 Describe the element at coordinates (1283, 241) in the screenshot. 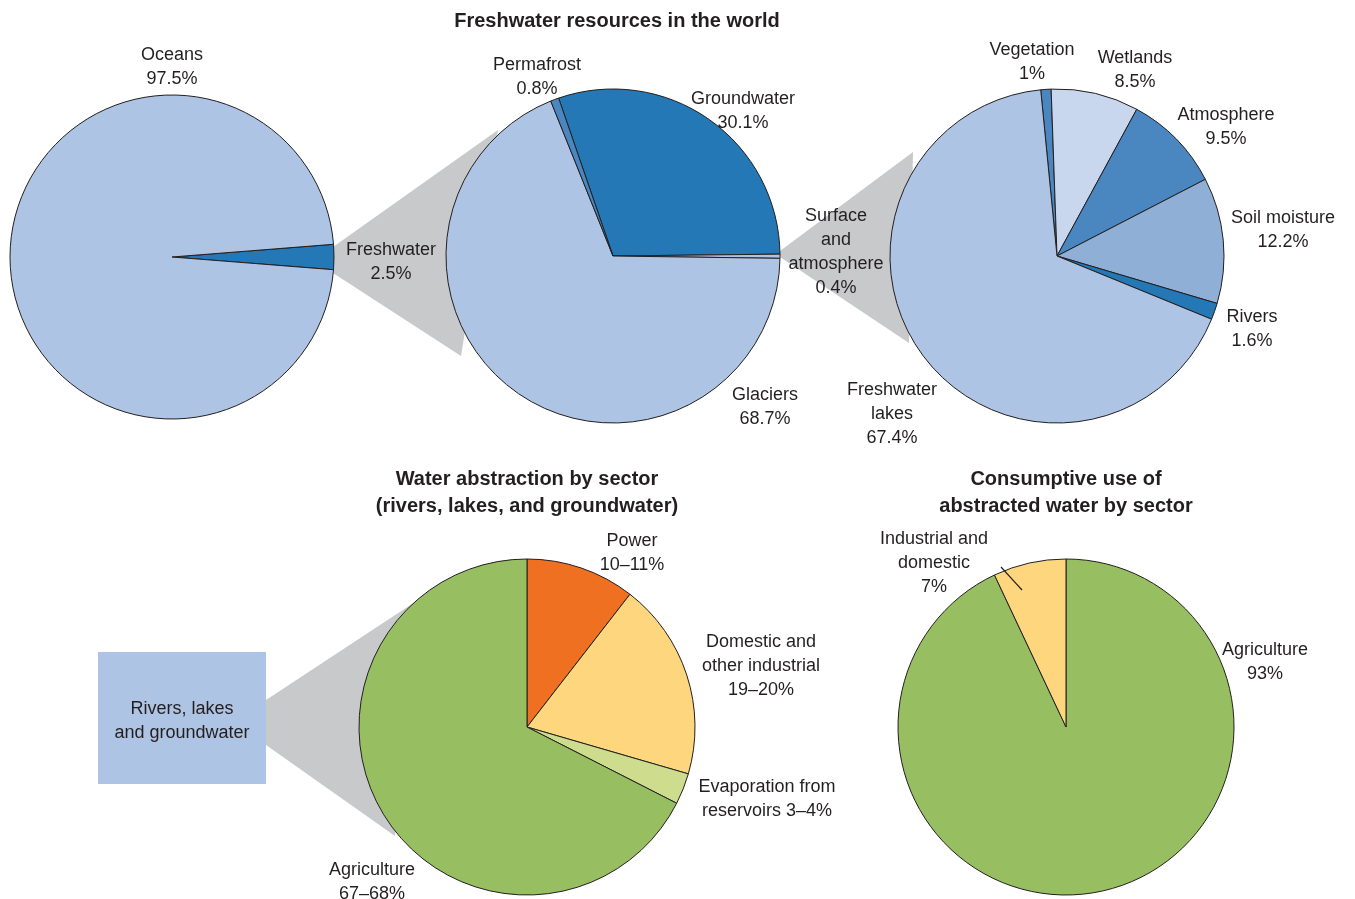

I see `data-label: 12.2%` at that location.